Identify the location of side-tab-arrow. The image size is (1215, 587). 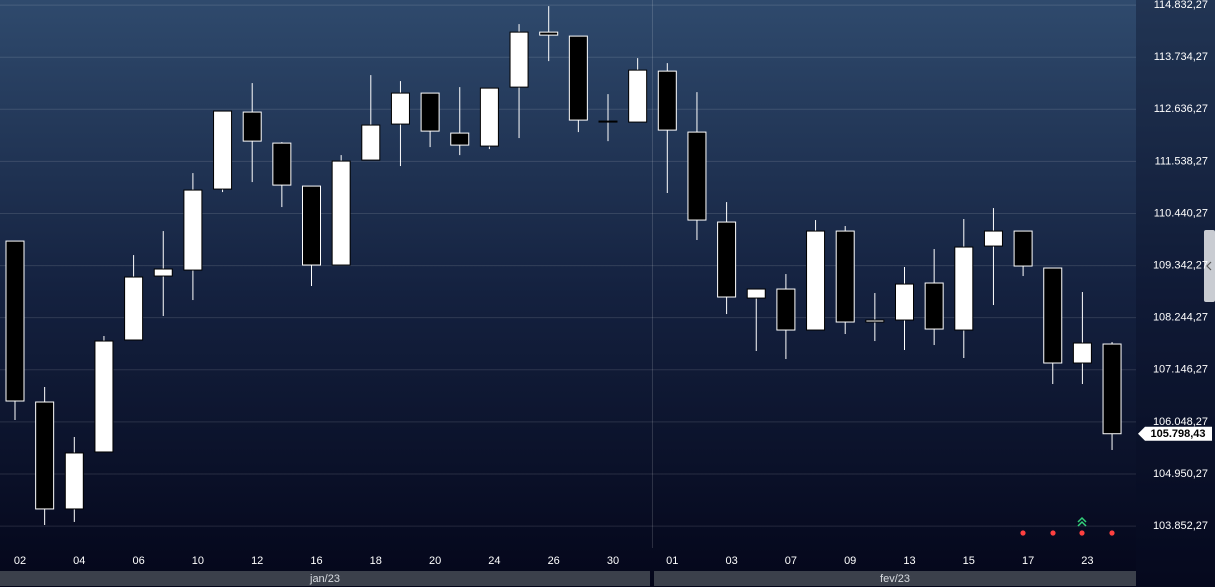
(1209, 266).